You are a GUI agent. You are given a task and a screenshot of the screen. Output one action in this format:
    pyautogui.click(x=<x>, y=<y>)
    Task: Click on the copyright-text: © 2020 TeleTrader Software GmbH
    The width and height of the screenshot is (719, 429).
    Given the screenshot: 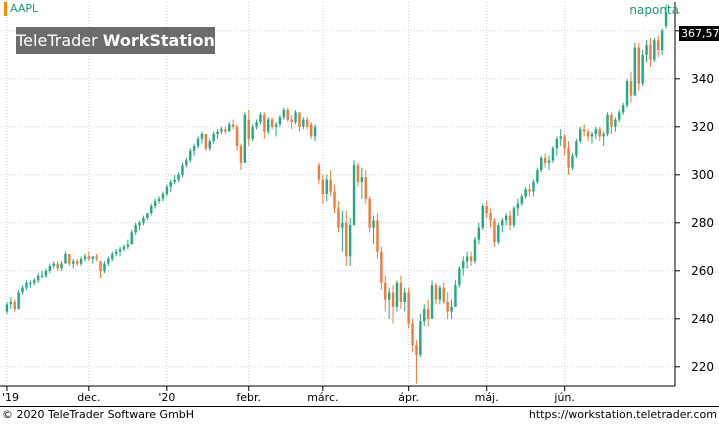 What is the action you would take?
    pyautogui.click(x=98, y=414)
    